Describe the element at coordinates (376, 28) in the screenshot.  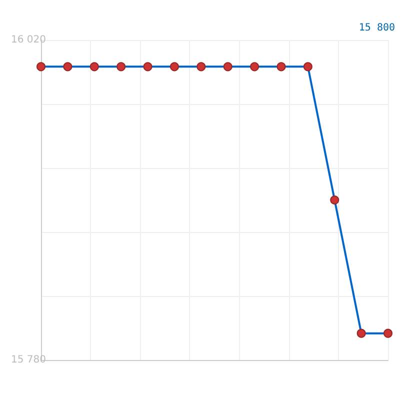
I see `text: 15 800` at that location.